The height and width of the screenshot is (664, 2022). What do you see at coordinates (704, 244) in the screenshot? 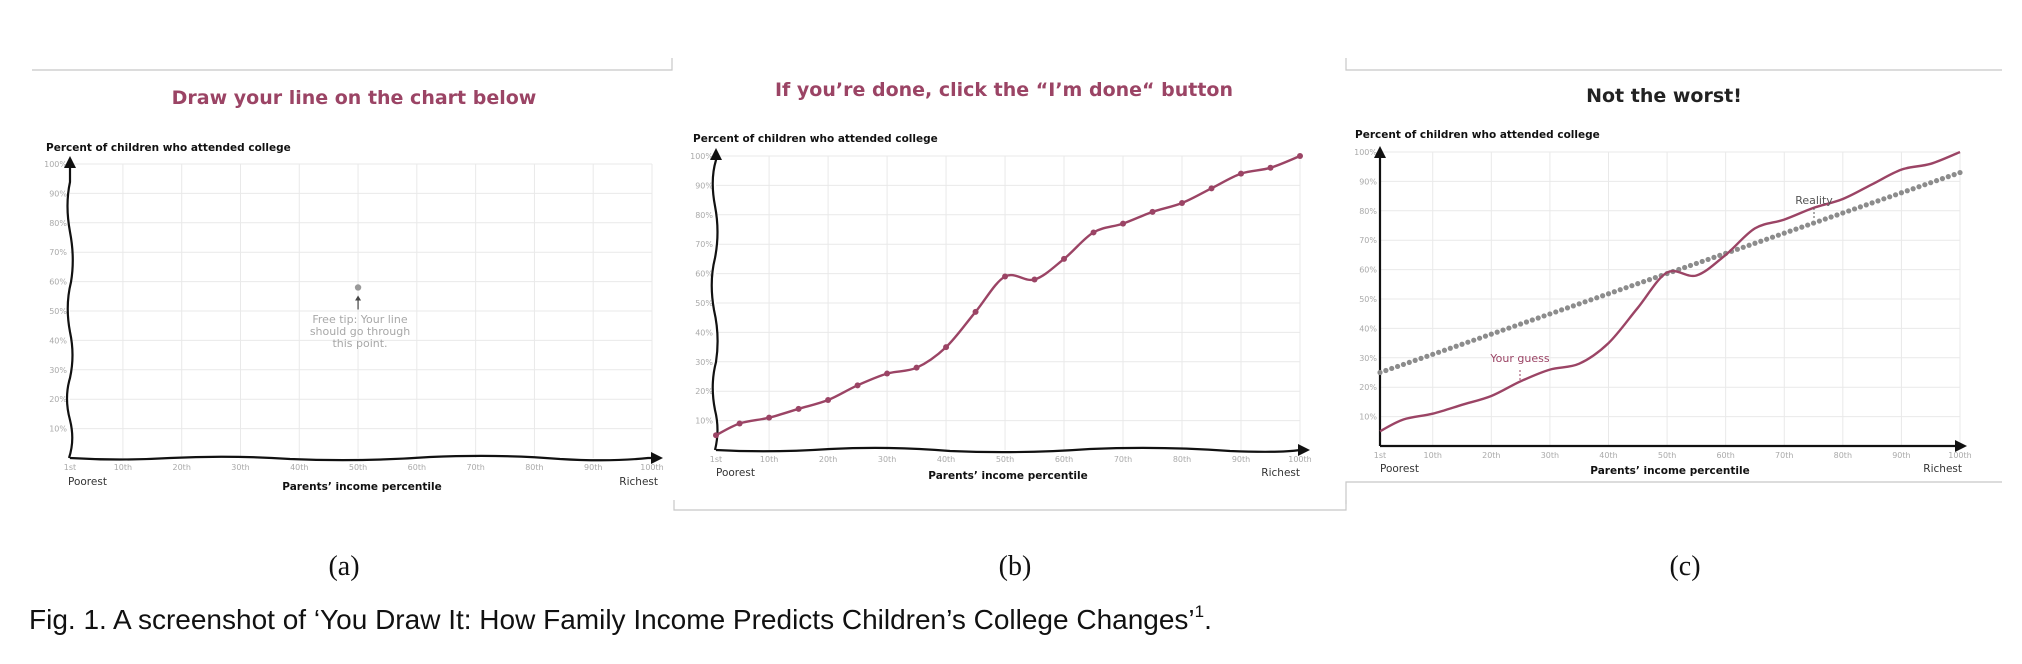
I see `y-tick-label: 70%` at bounding box center [704, 244].